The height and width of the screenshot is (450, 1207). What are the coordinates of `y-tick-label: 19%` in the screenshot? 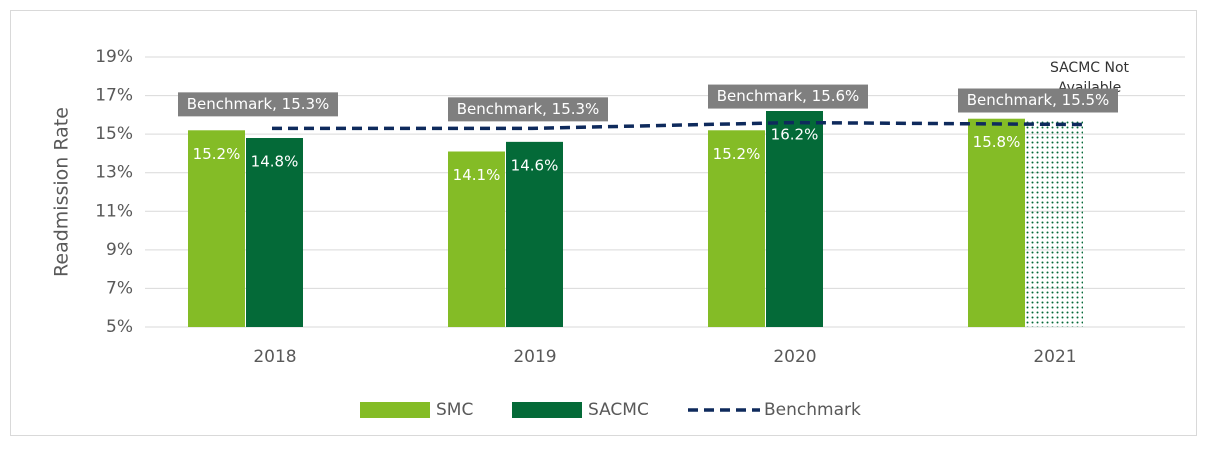 It's located at (114, 57).